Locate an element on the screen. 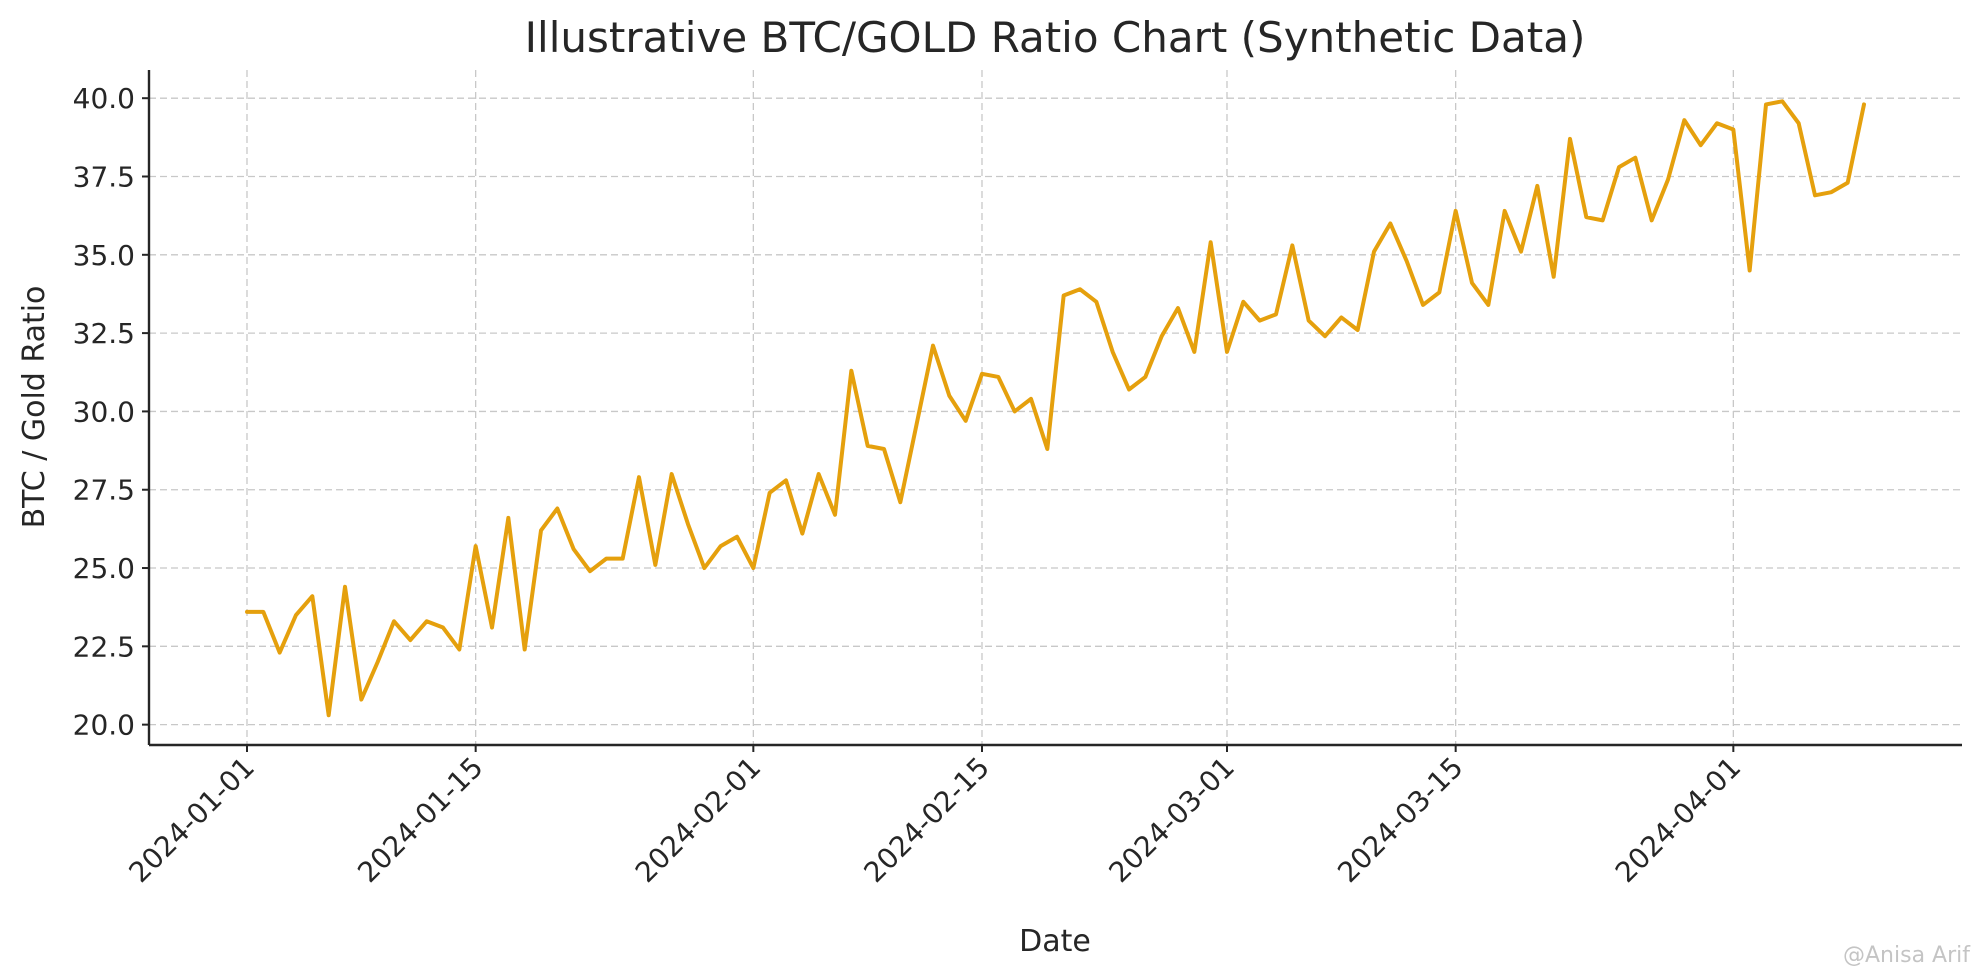  y-tick-label: 25.0 is located at coordinates (104, 568).